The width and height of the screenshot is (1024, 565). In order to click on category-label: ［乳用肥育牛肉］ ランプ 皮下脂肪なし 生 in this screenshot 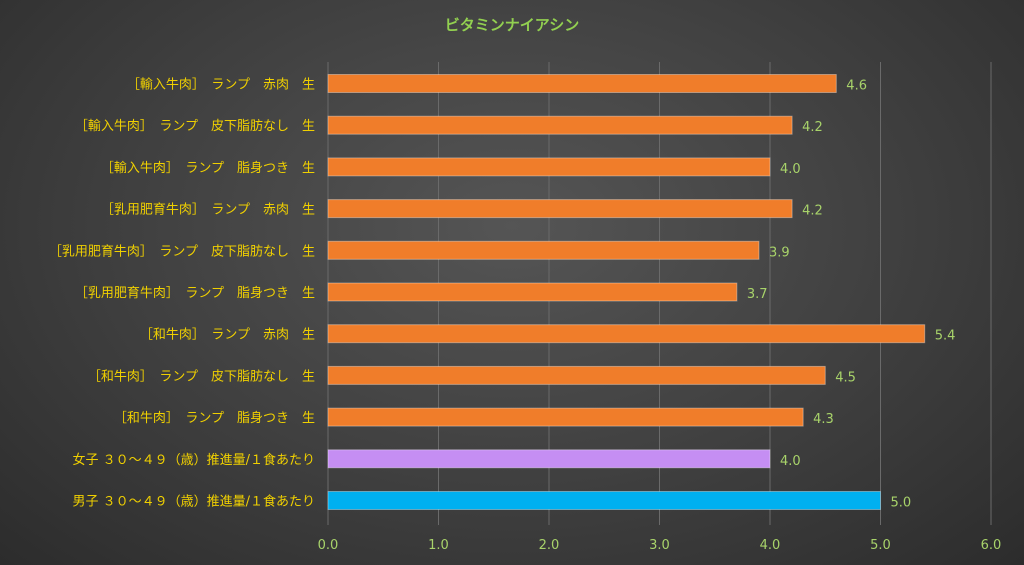, I will do `click(182, 251)`.